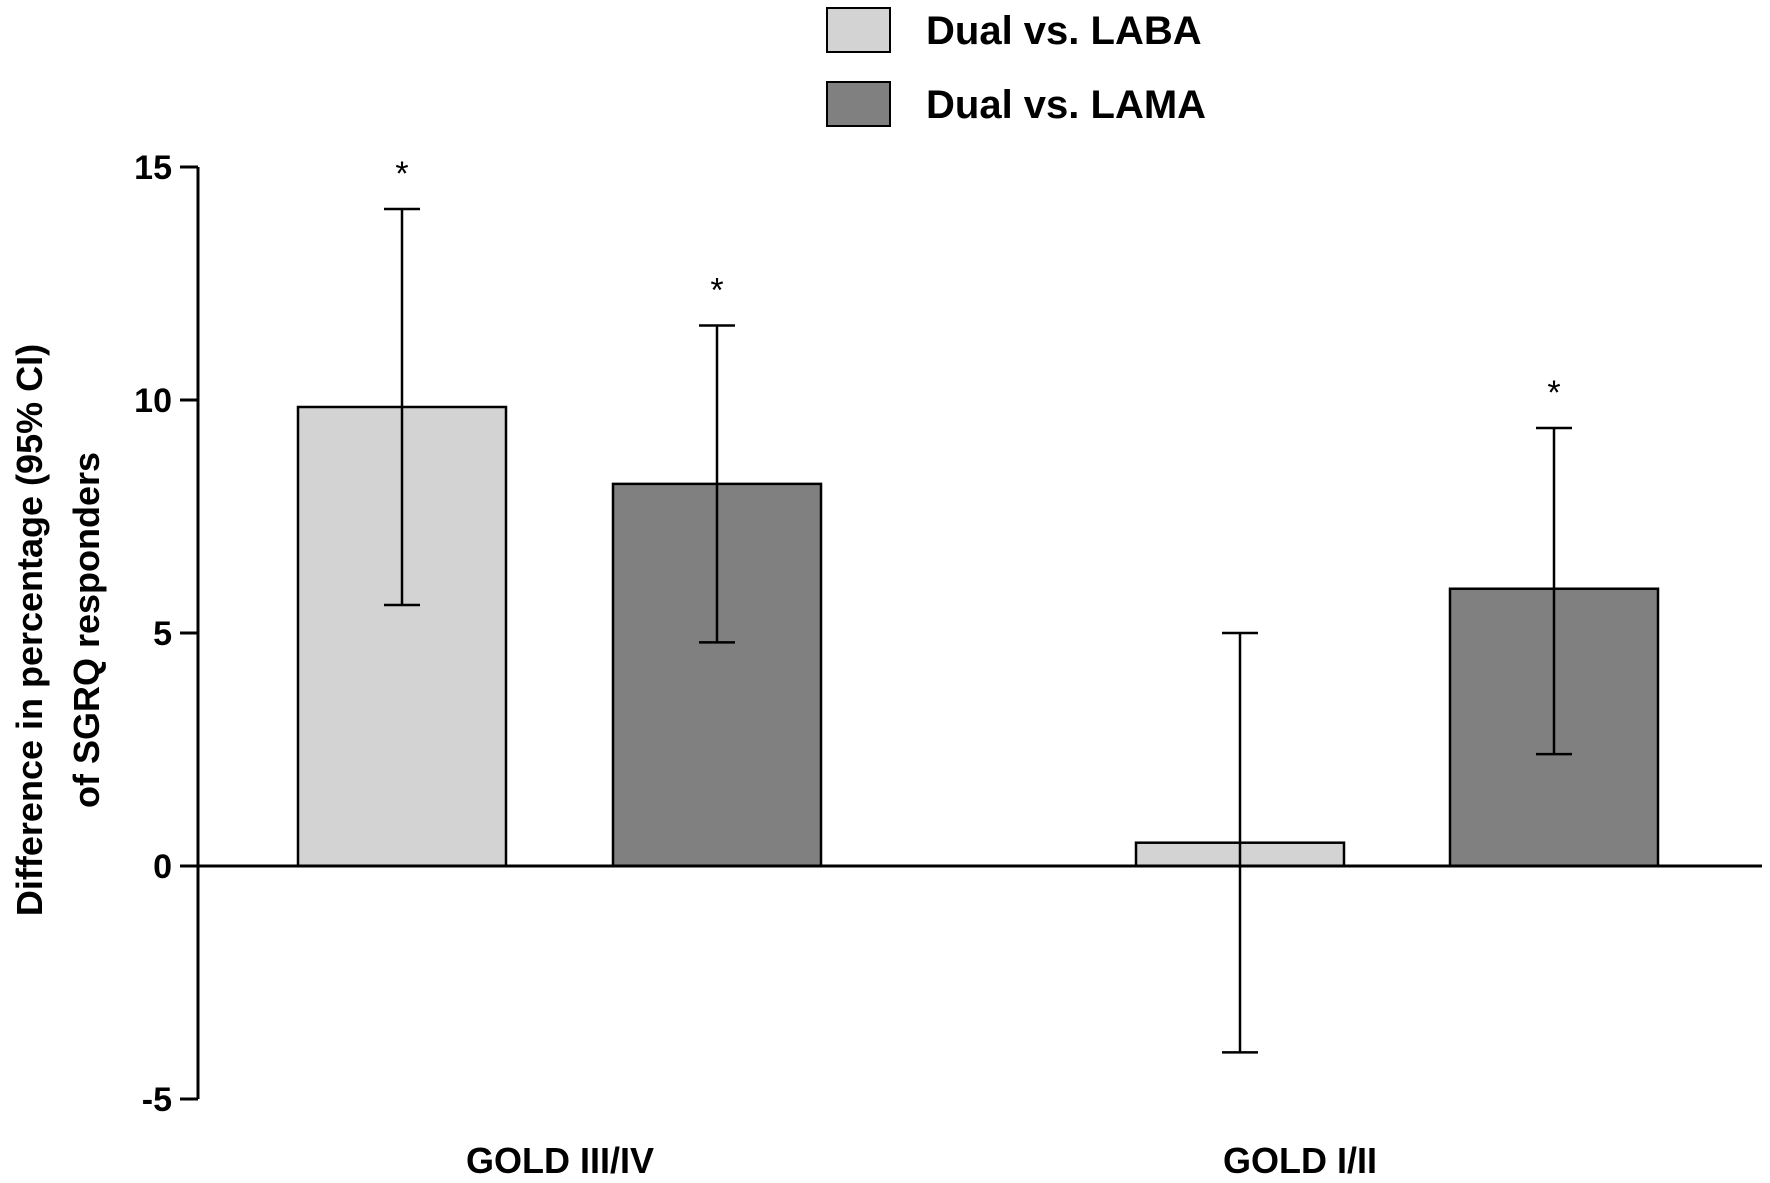 The image size is (1770, 1183). Describe the element at coordinates (1553, 393) in the screenshot. I see `significance-marker-1-1: *` at that location.